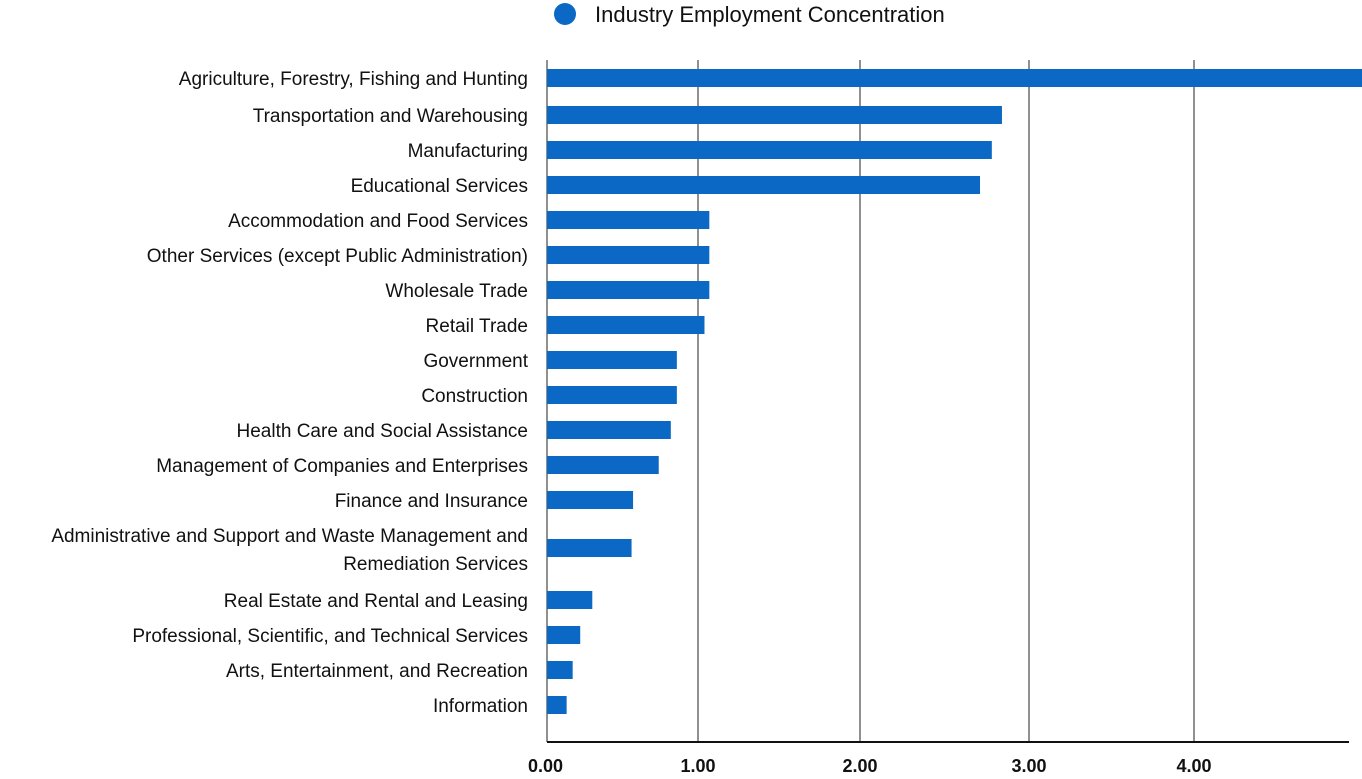 The image size is (1362, 779). Describe the element at coordinates (477, 326) in the screenshot. I see `category-label: Retail Trade` at that location.